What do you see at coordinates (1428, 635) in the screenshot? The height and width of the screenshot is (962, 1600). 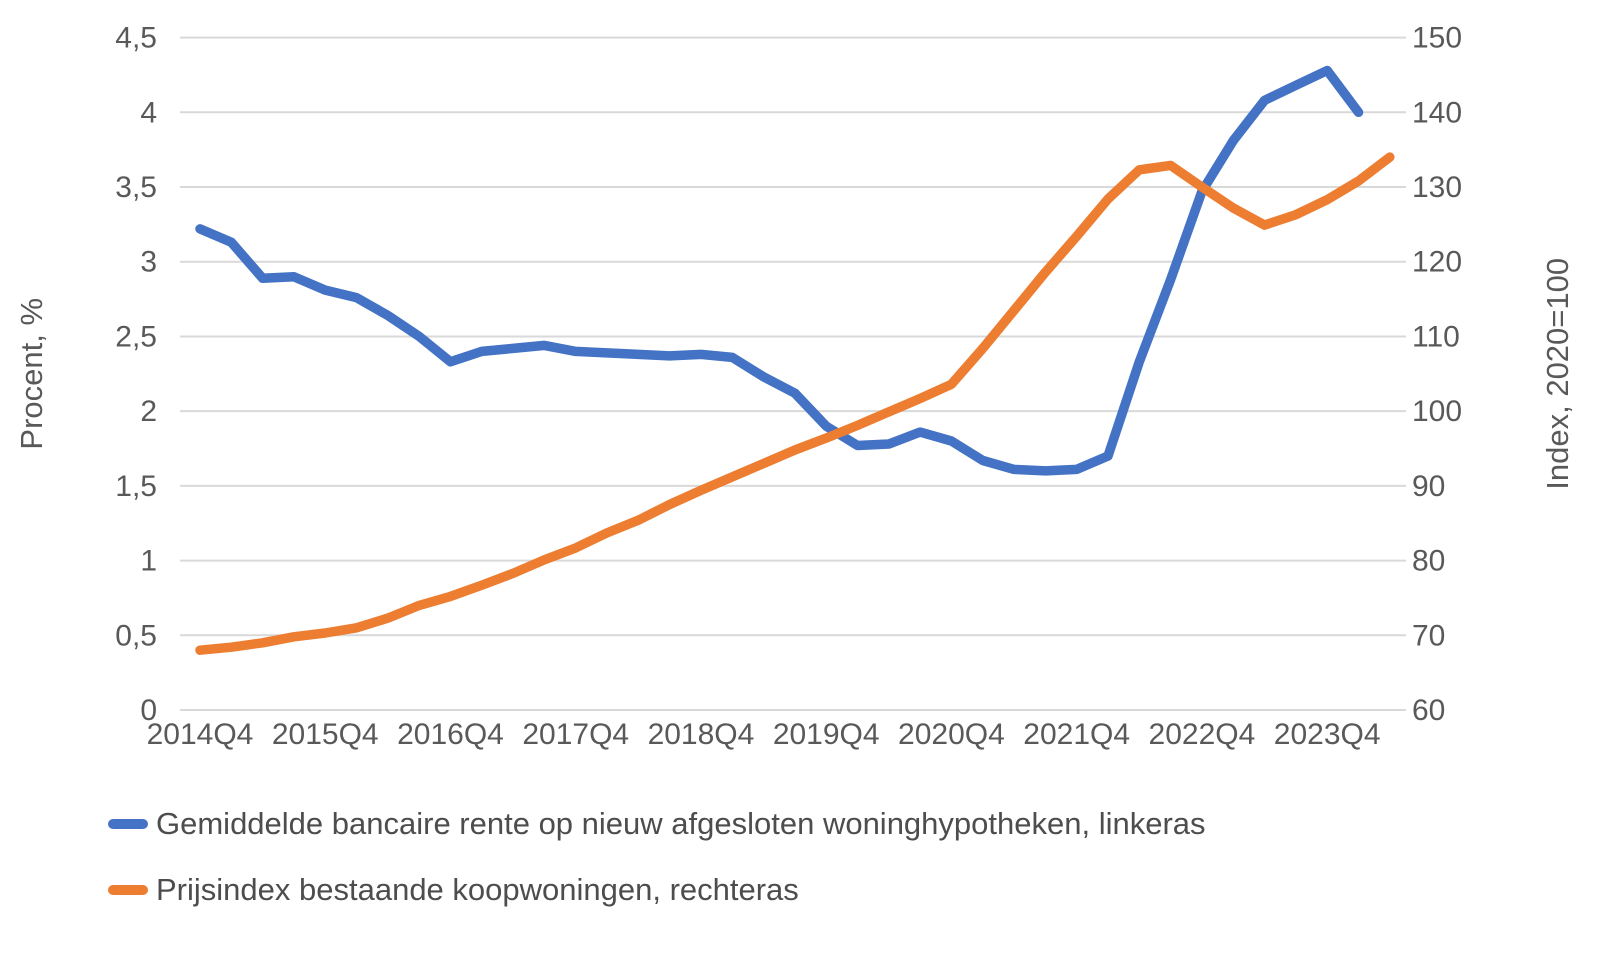 I see `right-axis-tick-label: 70` at bounding box center [1428, 635].